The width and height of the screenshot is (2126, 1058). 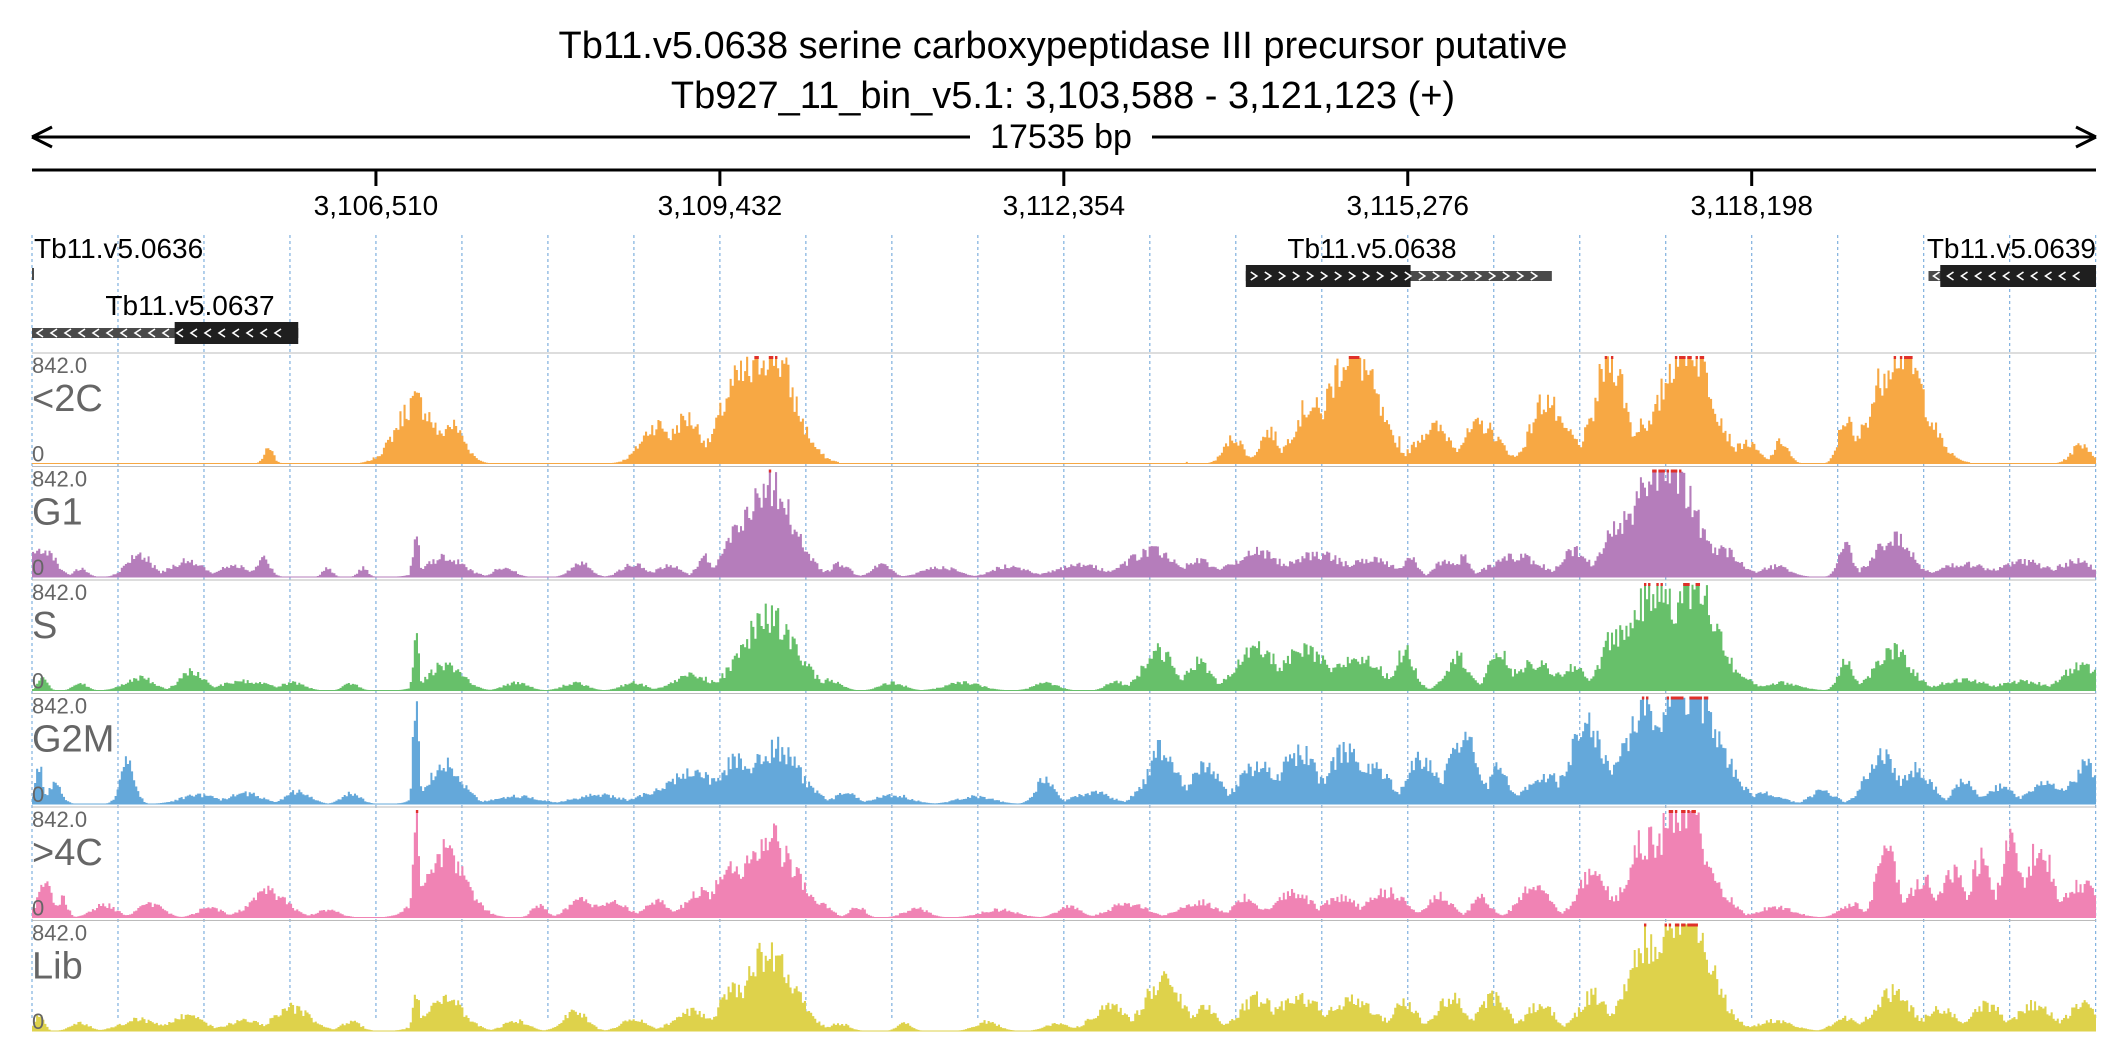 I want to click on span-arrow: 17535 bp, so click(x=1064, y=137).